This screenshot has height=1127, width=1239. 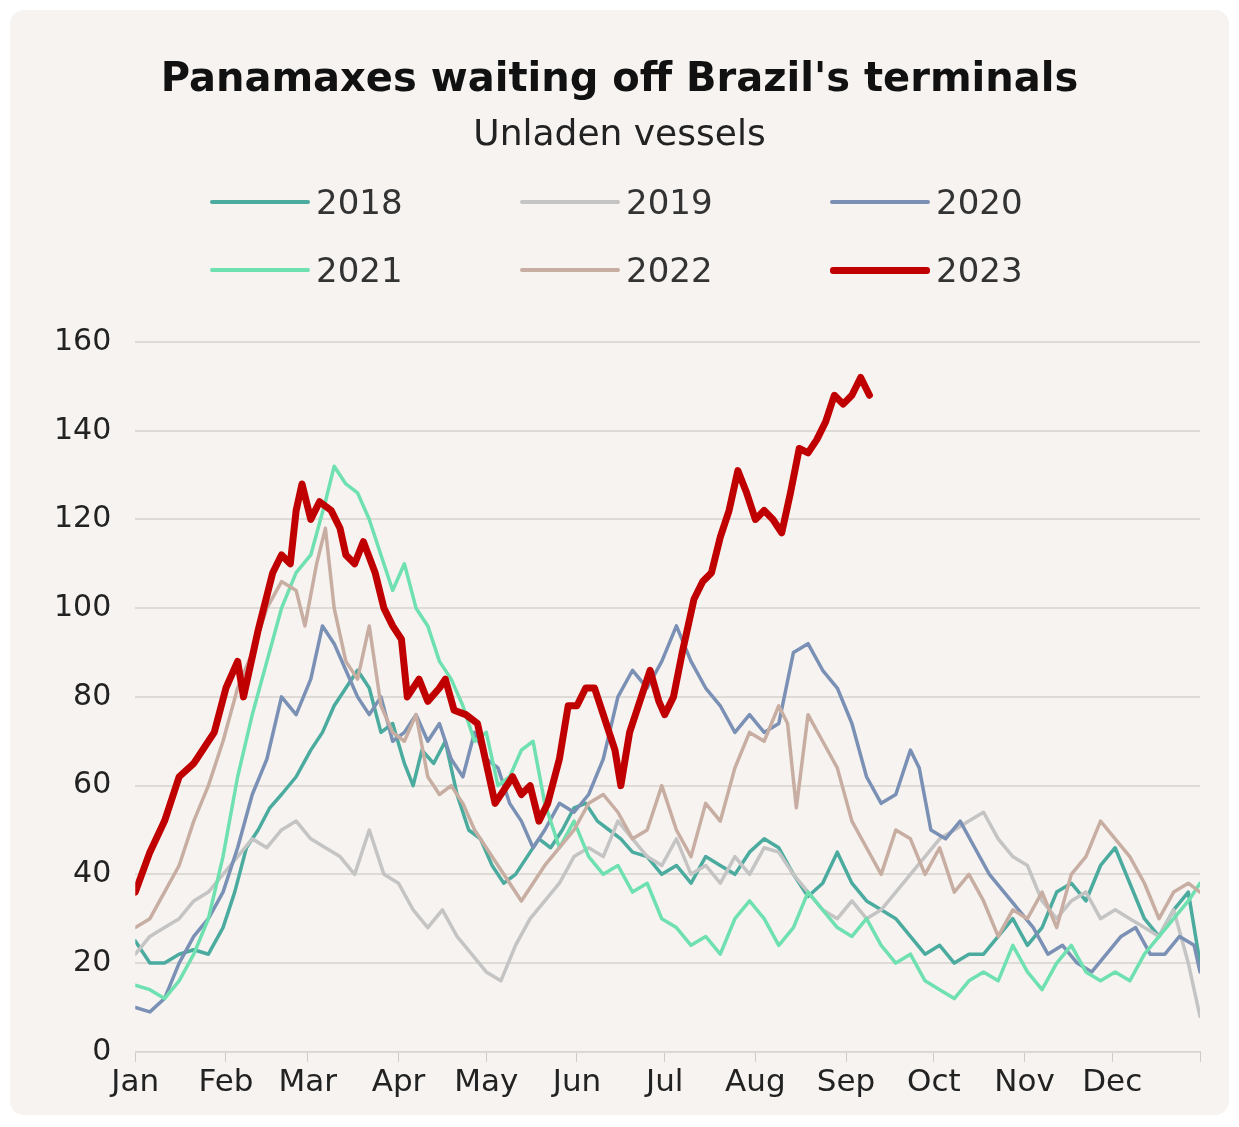 I want to click on x-tick-label: Sep, so click(x=846, y=1080).